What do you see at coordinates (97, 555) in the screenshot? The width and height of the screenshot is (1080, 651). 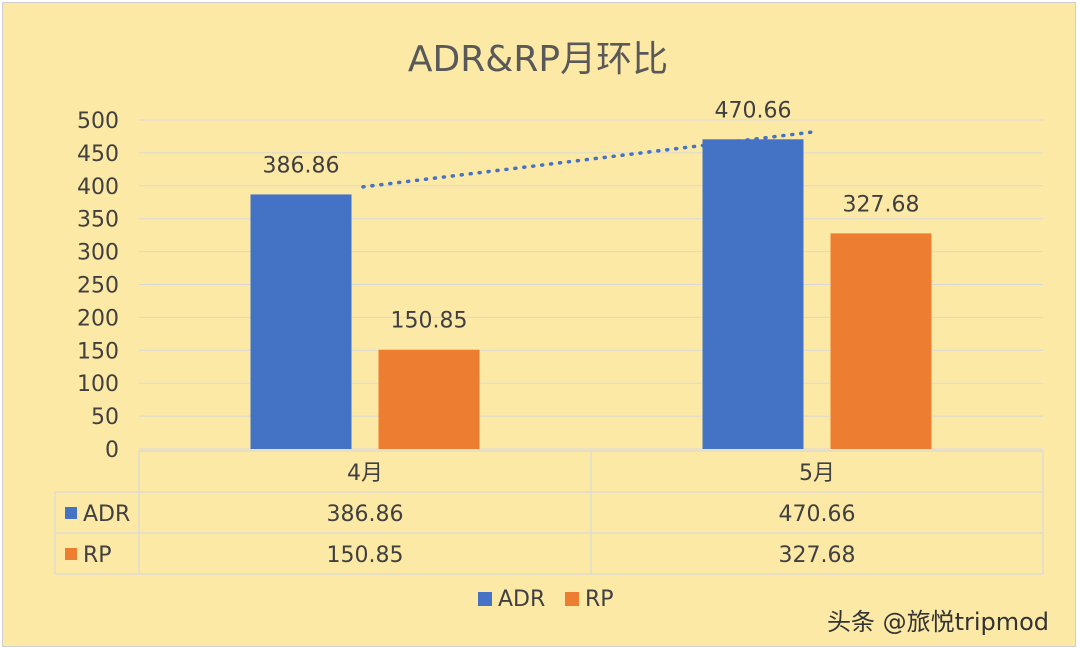 I see `table-series-name: RP` at bounding box center [97, 555].